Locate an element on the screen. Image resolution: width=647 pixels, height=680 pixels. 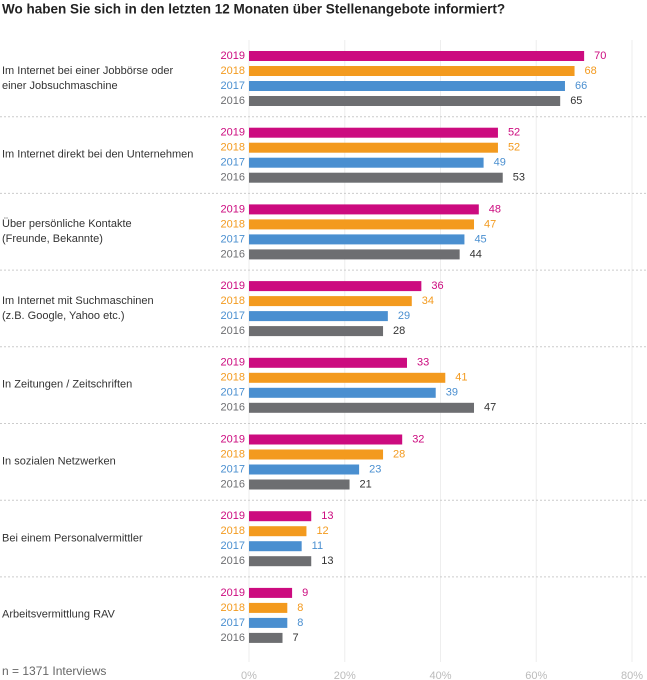
value-label: 32 is located at coordinates (418, 439).